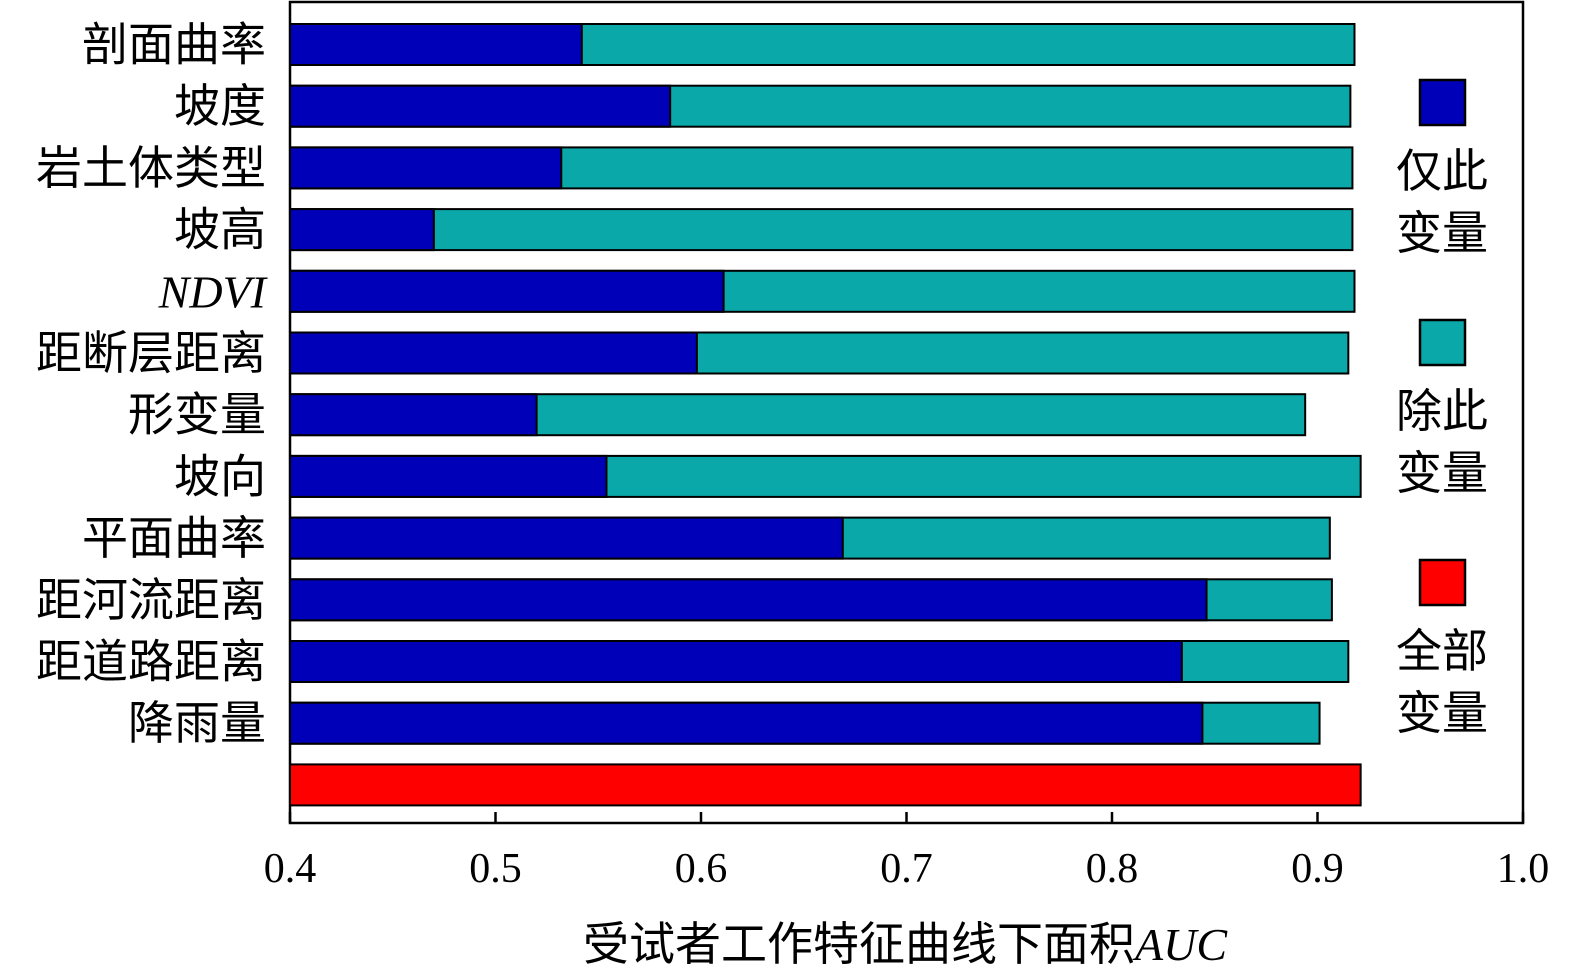 This screenshot has width=1575, height=979. I want to click on x-axis-label-auc: AUC, so click(1180, 944).